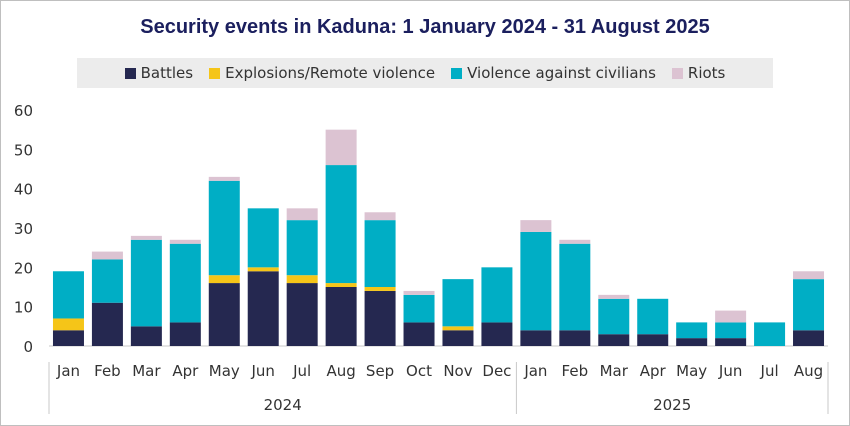  I want to click on legend-label: Riots, so click(706, 73).